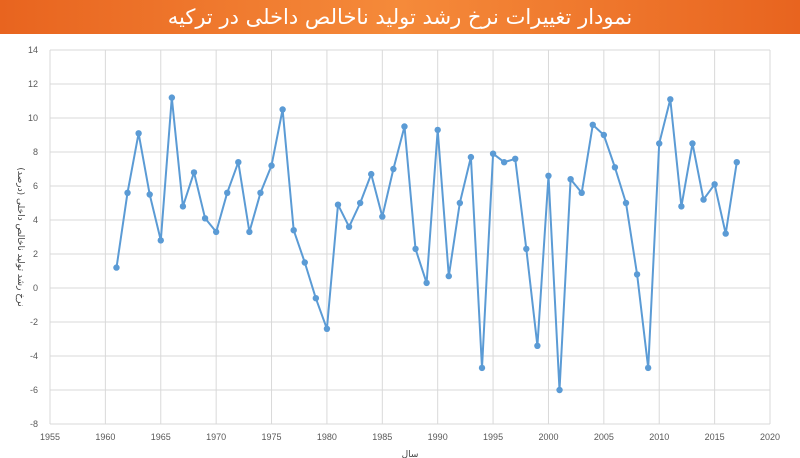 The image size is (800, 458). I want to click on x-tick-label: 2000, so click(548, 437).